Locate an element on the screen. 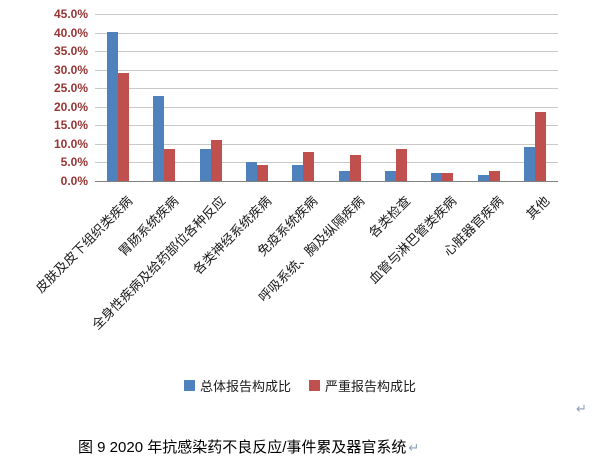  y-axis-tick-label: 40.0% is located at coordinates (70, 32).